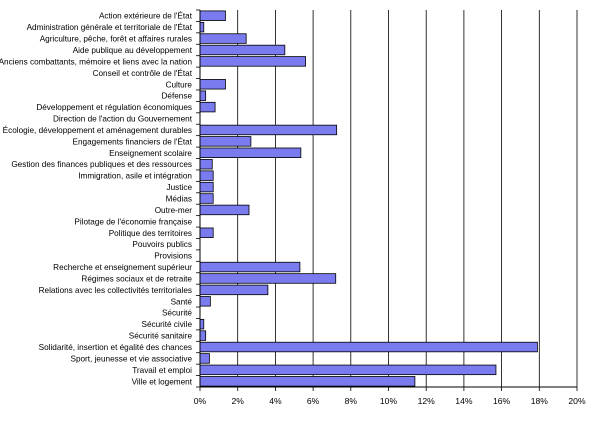 Image resolution: width=597 pixels, height=425 pixels. I want to click on x-tick-label: 12%, so click(427, 401).